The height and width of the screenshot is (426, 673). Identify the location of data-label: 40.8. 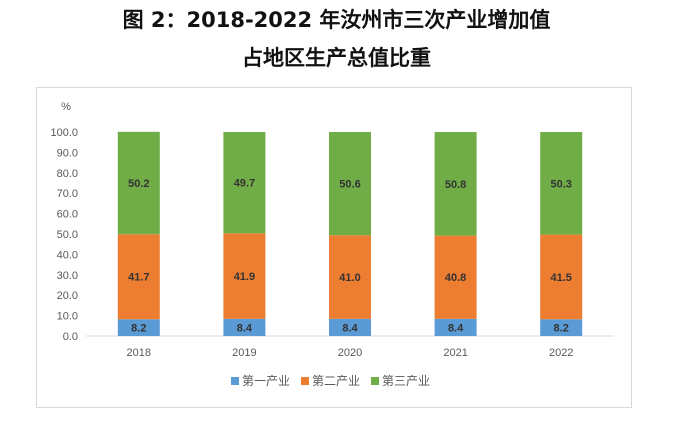
(455, 278).